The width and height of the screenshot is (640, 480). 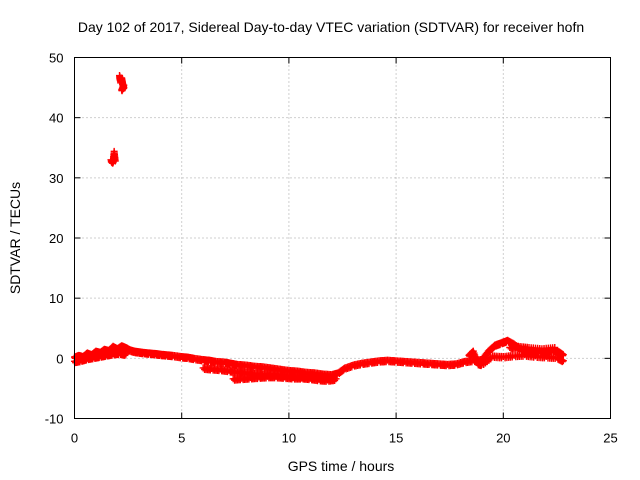 I want to click on y-tick-label: 40, so click(x=56, y=118).